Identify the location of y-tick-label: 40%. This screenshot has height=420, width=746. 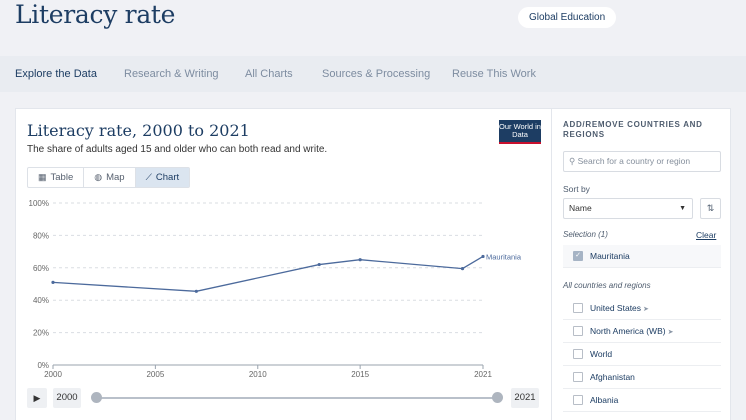
(41, 300).